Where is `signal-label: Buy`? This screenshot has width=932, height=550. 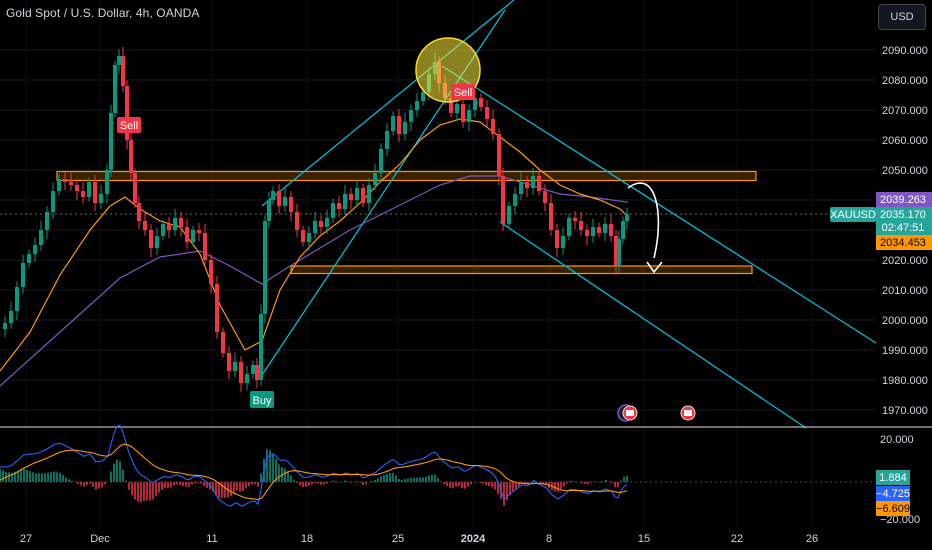 signal-label: Buy is located at coordinates (262, 401).